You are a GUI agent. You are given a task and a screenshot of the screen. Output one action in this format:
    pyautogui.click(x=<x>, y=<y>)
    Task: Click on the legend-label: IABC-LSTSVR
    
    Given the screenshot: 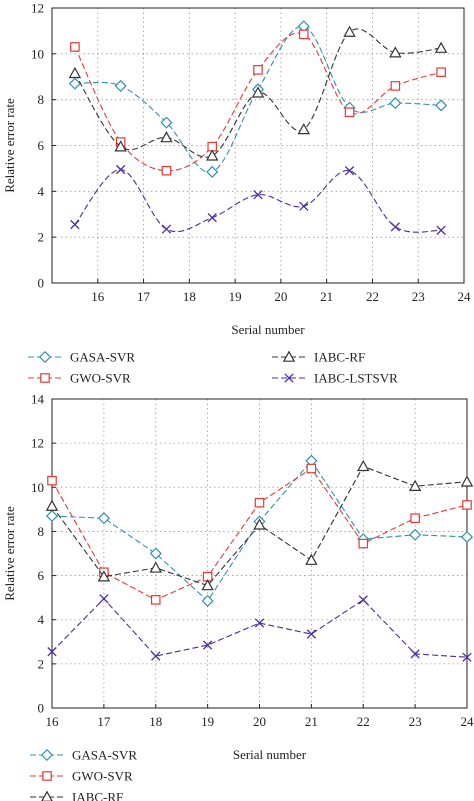 What is the action you would take?
    pyautogui.click(x=356, y=378)
    